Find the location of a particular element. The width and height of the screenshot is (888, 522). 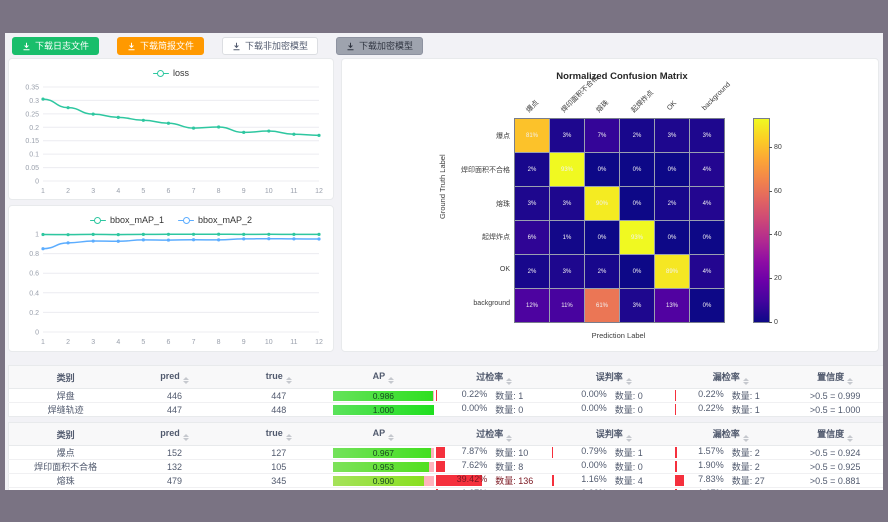

svg-text: 0.35 is located at coordinates (32, 88).